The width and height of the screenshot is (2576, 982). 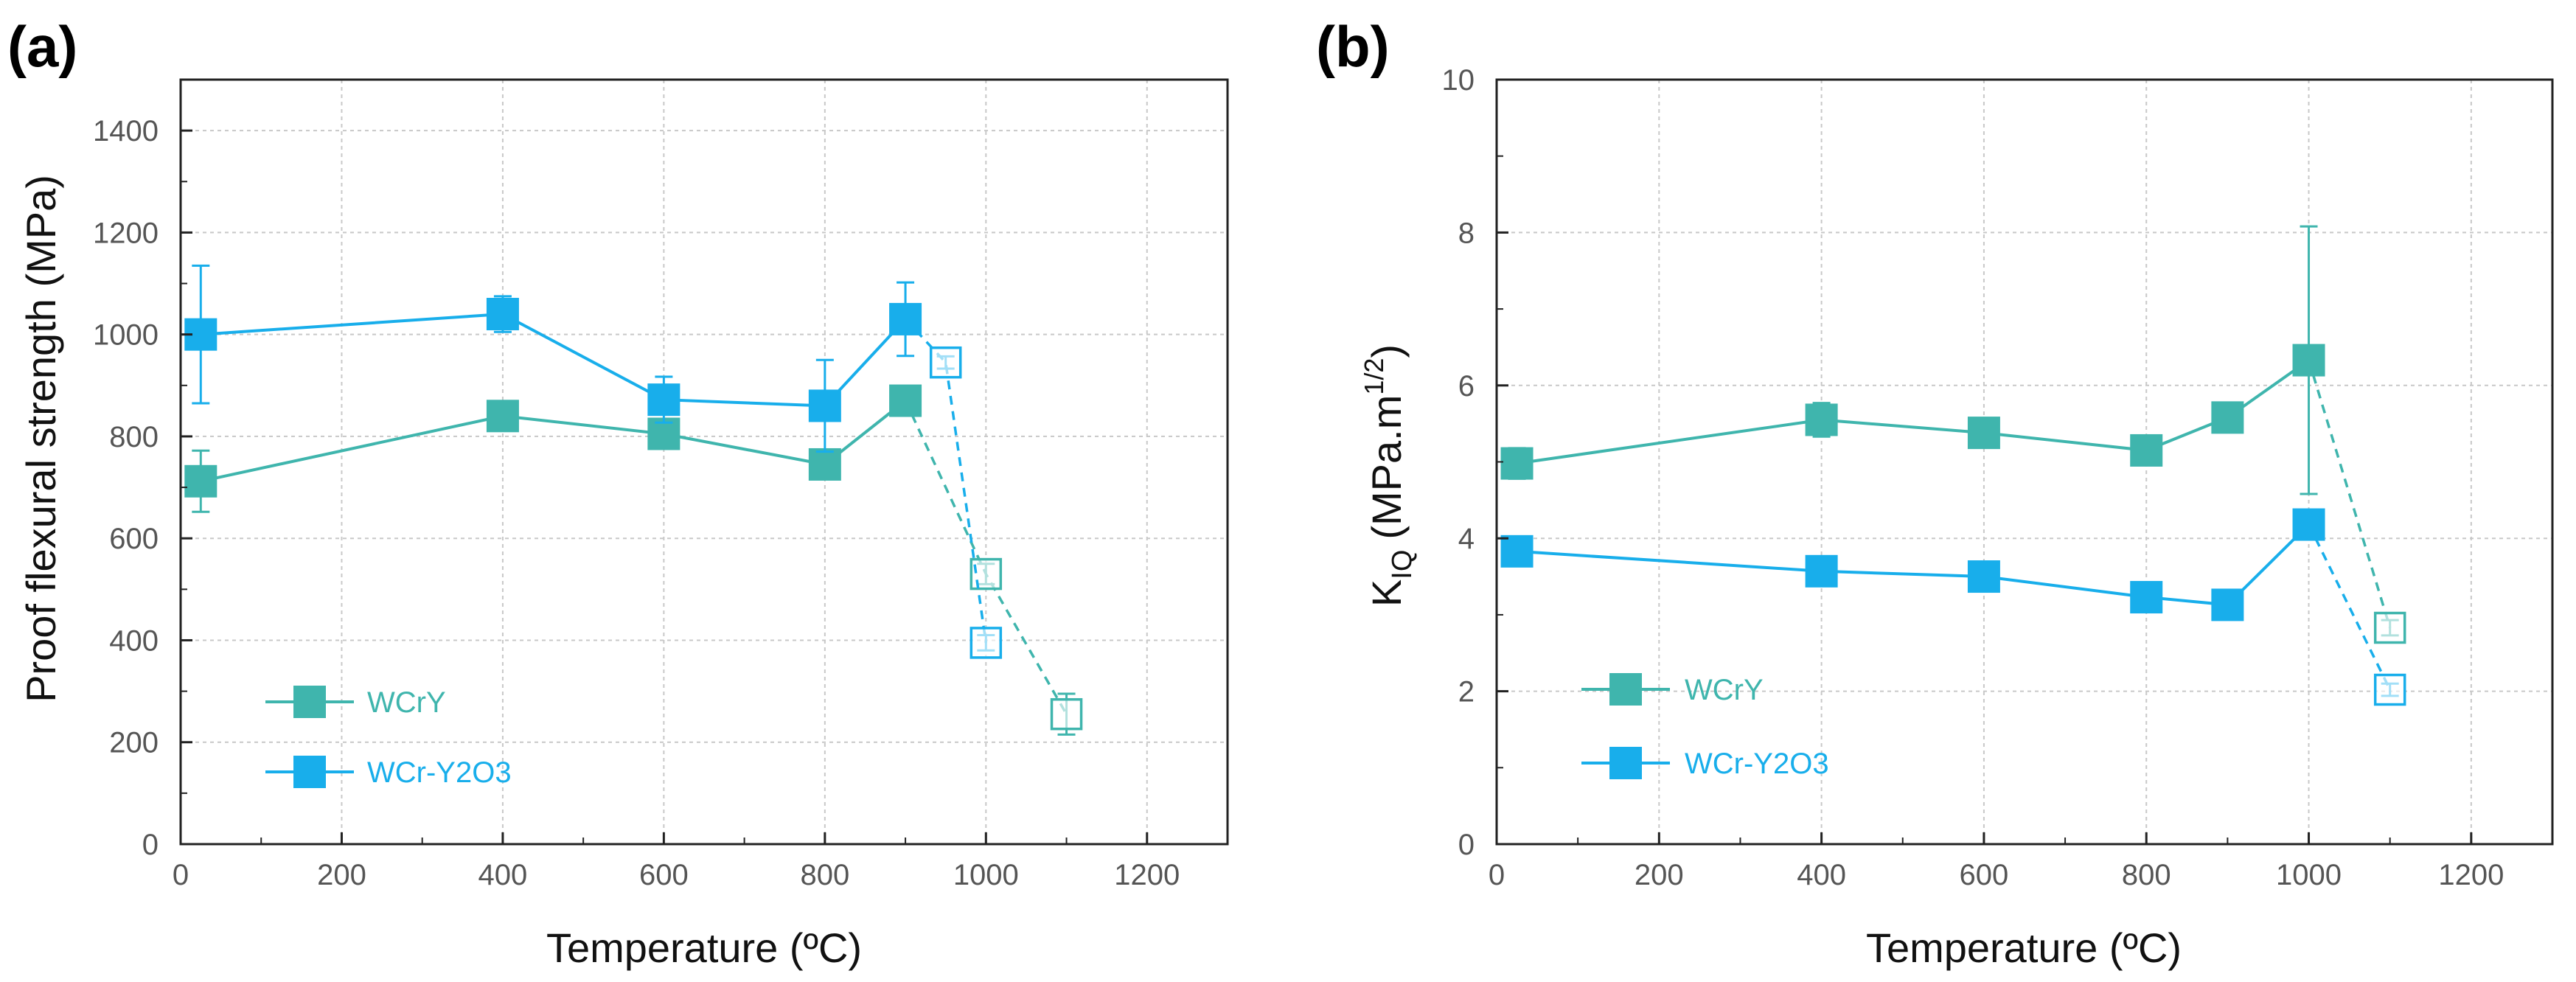 I want to click on panel-a-y-axis-label: Proof flexural strength (MPa), so click(x=41, y=439).